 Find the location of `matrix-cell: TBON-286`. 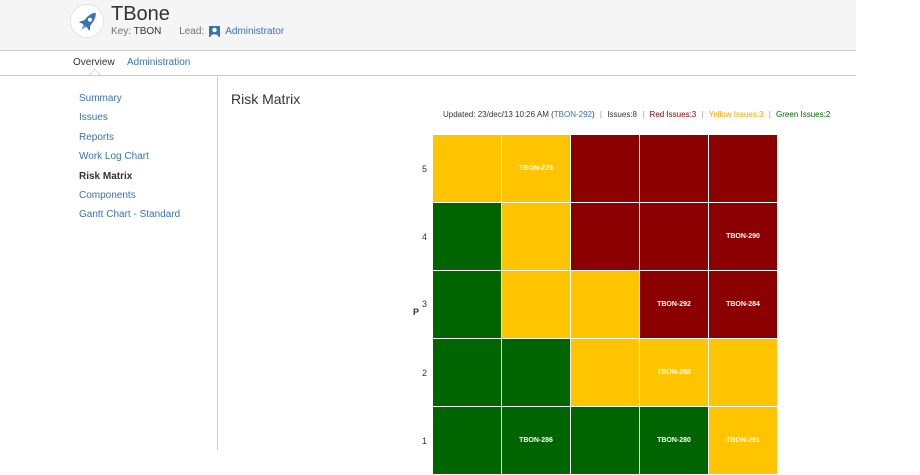

matrix-cell: TBON-286 is located at coordinates (536, 440).